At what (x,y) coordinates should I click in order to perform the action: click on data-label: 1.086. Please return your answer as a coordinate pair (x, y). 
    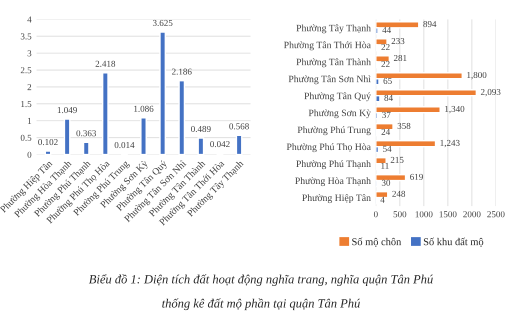
    Looking at the image, I should click on (144, 109).